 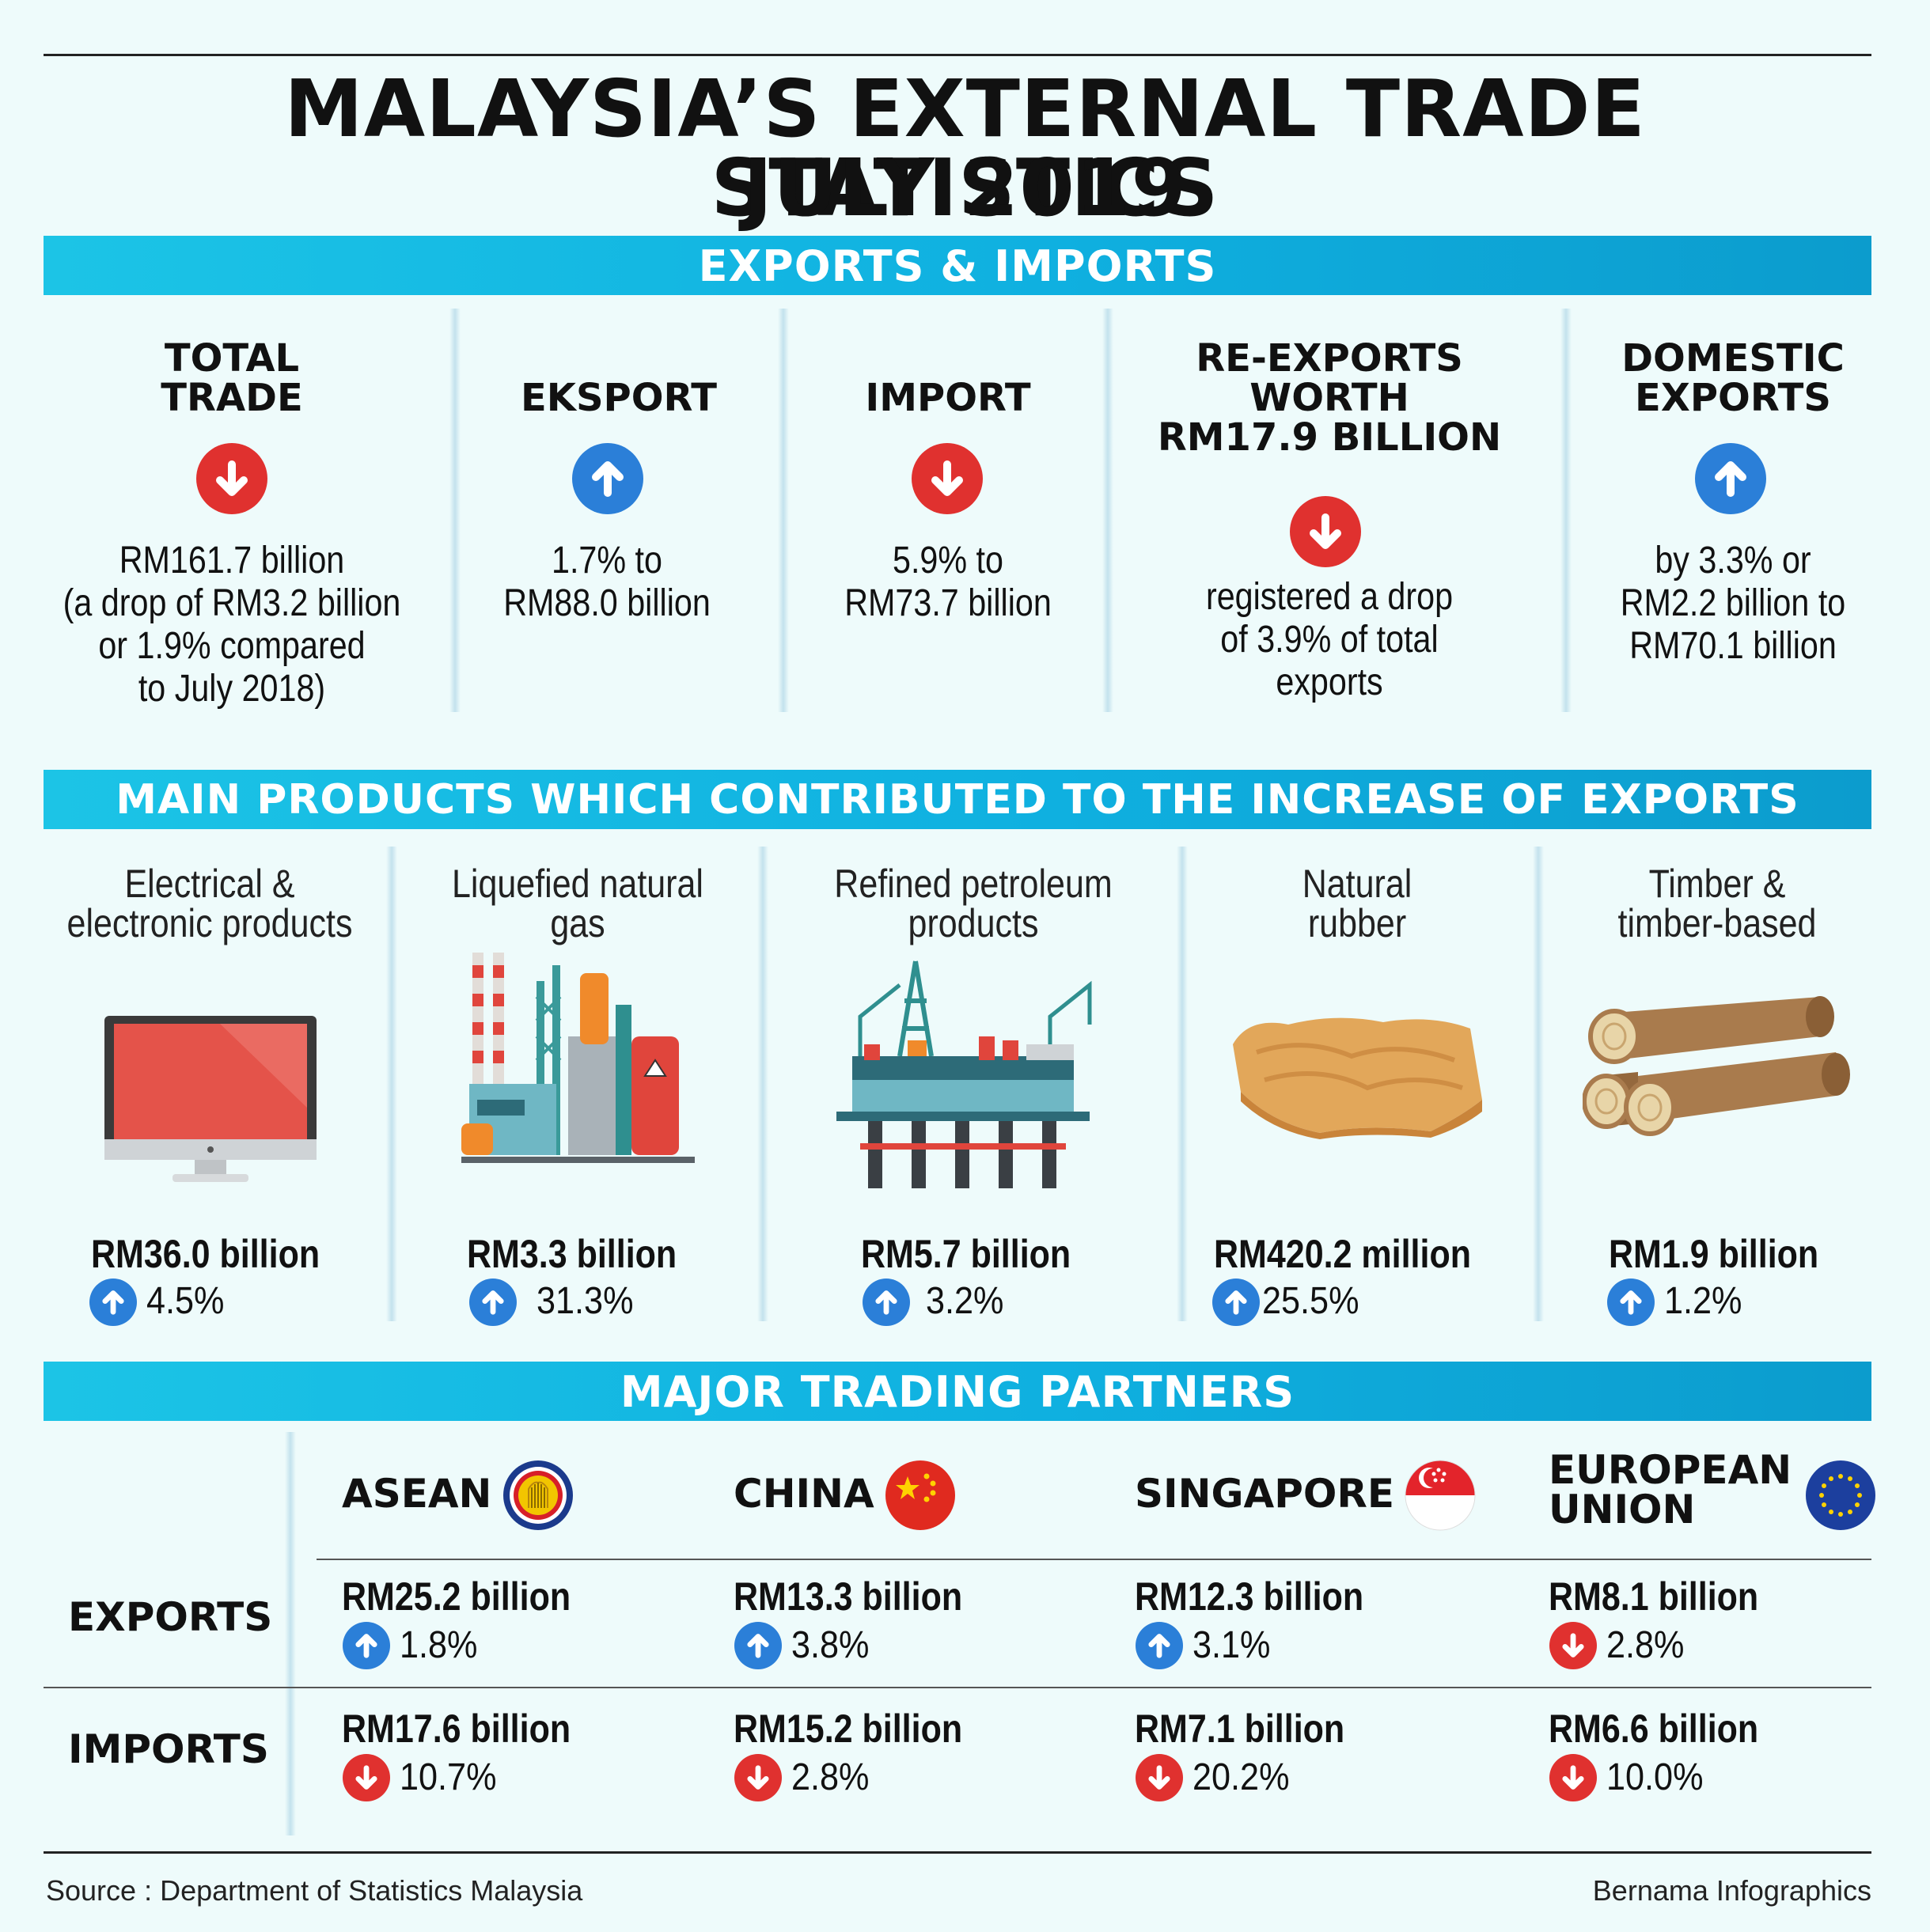 I want to click on stat-heading: DOMESTIC, so click(x=1733, y=358).